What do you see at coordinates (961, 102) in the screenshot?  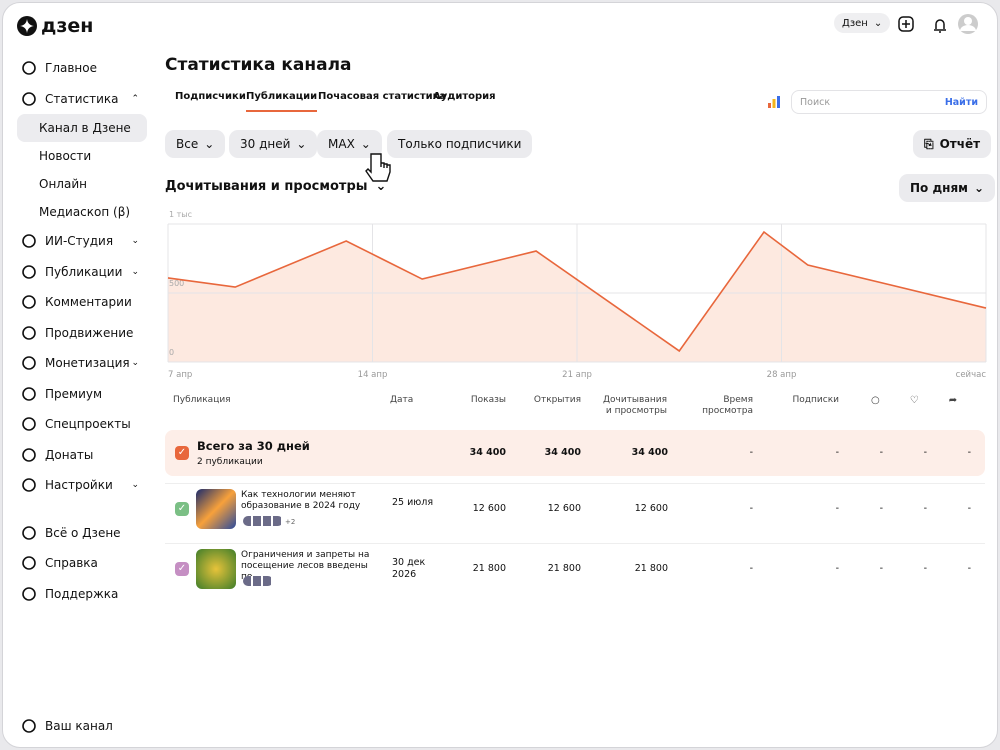 I see `search-button: Найти` at bounding box center [961, 102].